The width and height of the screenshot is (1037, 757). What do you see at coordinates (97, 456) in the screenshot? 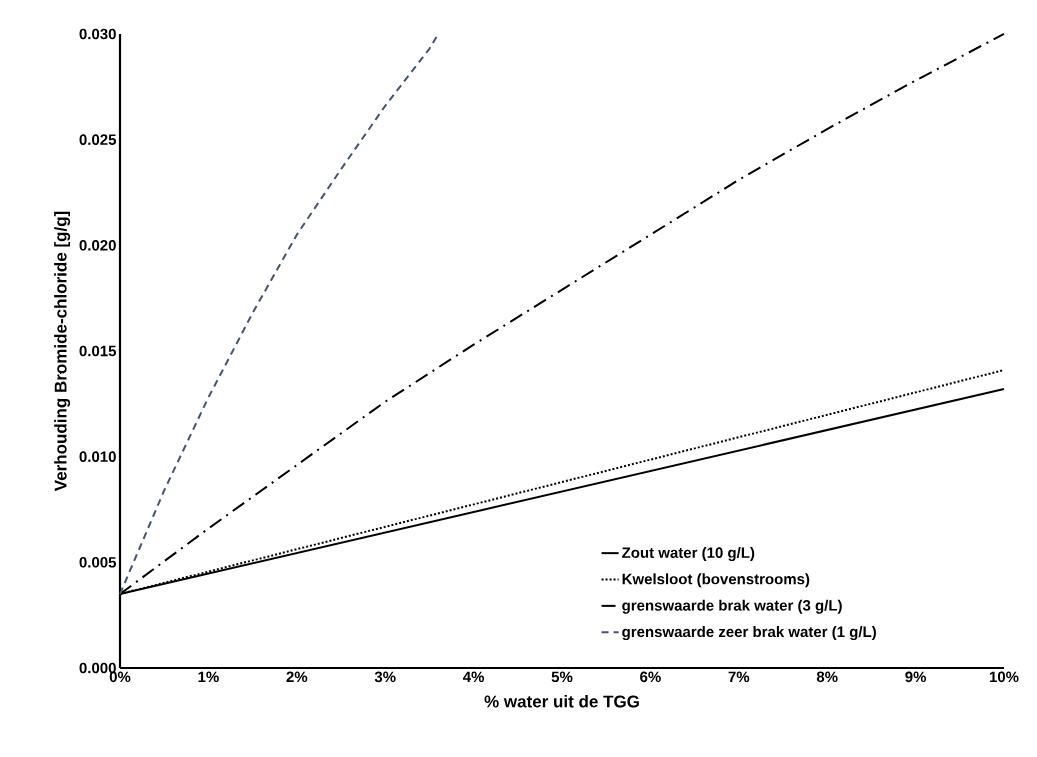
I see `y-tick-label: 0.010` at bounding box center [97, 456].